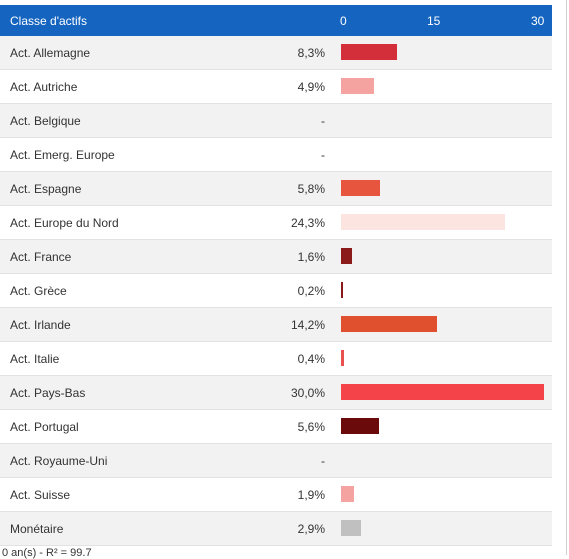 The height and width of the screenshot is (559, 569). Describe the element at coordinates (276, 325) in the screenshot. I see `table-row: Act. Irlande 14,2%` at that location.